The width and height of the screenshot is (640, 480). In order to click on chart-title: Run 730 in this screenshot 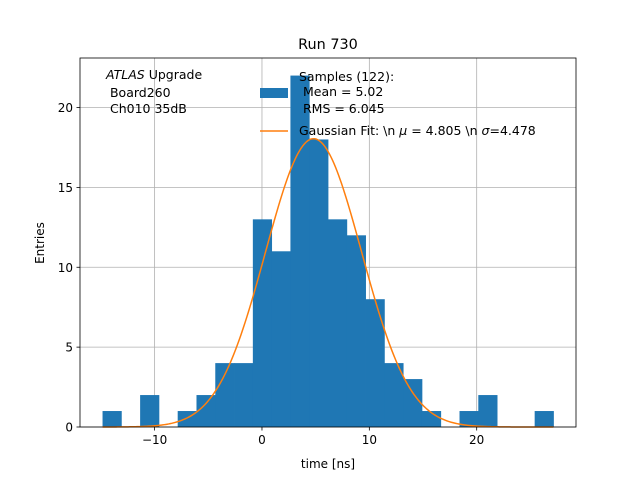, I will do `click(328, 45)`.